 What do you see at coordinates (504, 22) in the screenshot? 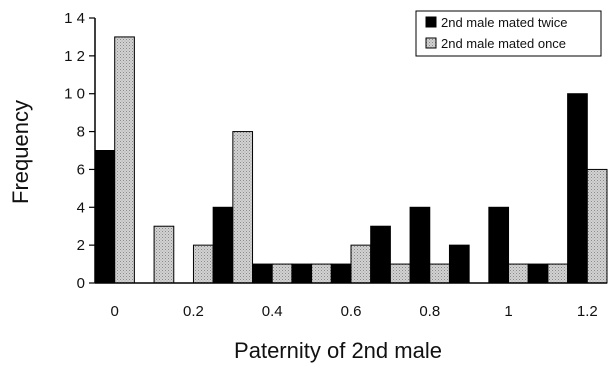
I see `legend-label-mated-twice: 2nd male mated twice` at bounding box center [504, 22].